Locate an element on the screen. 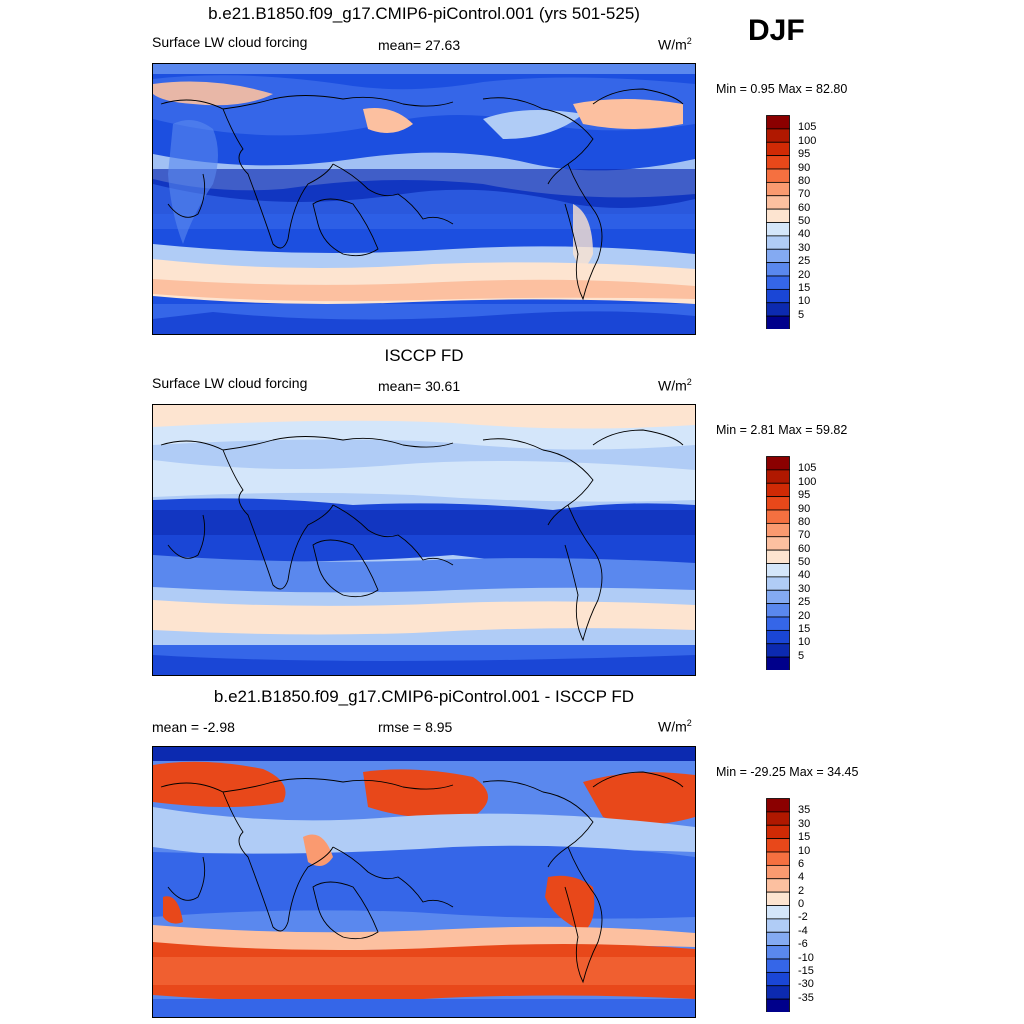  panel-obs-mean: mean= 30.61 is located at coordinates (419, 386).